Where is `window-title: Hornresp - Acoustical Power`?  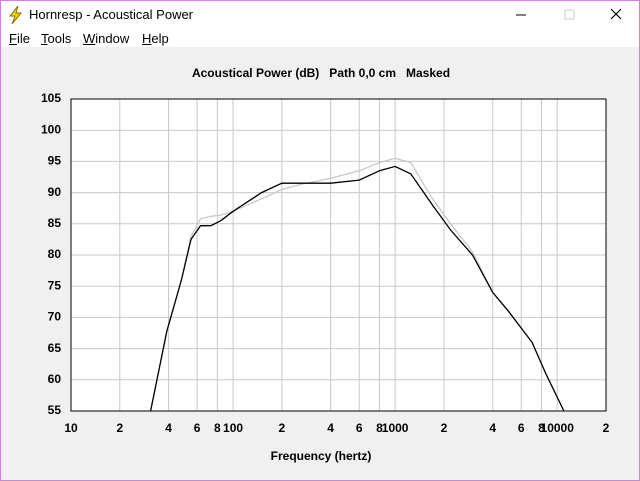
window-title: Hornresp - Acoustical Power is located at coordinates (111, 14).